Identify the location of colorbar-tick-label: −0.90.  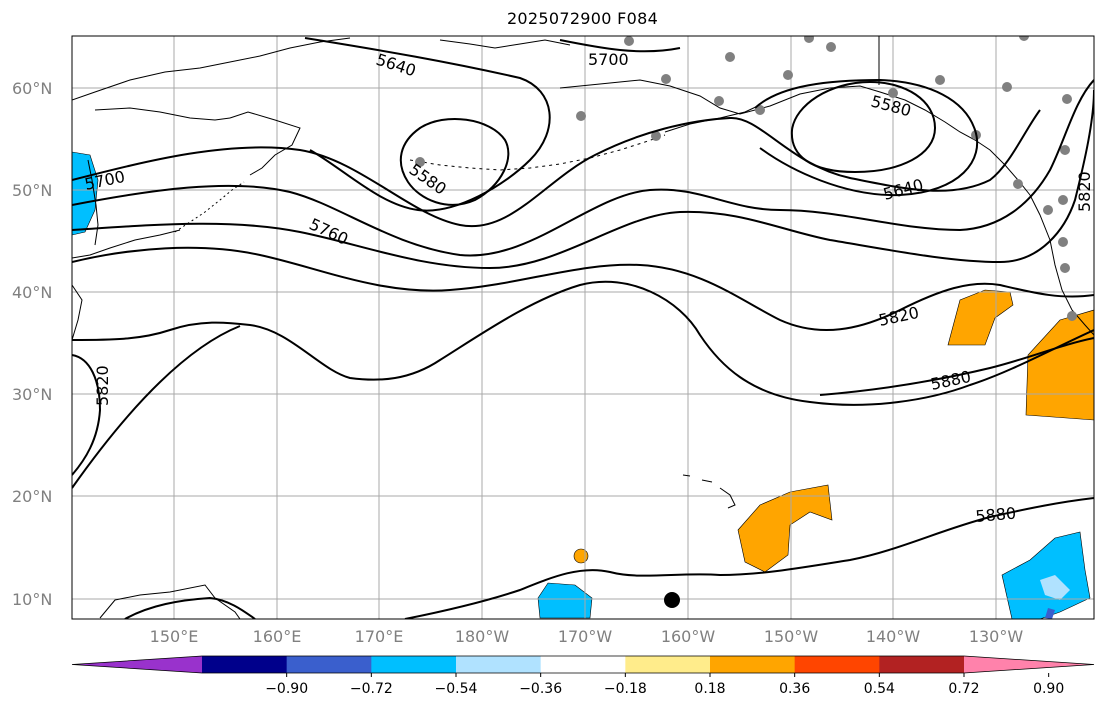
(286, 689).